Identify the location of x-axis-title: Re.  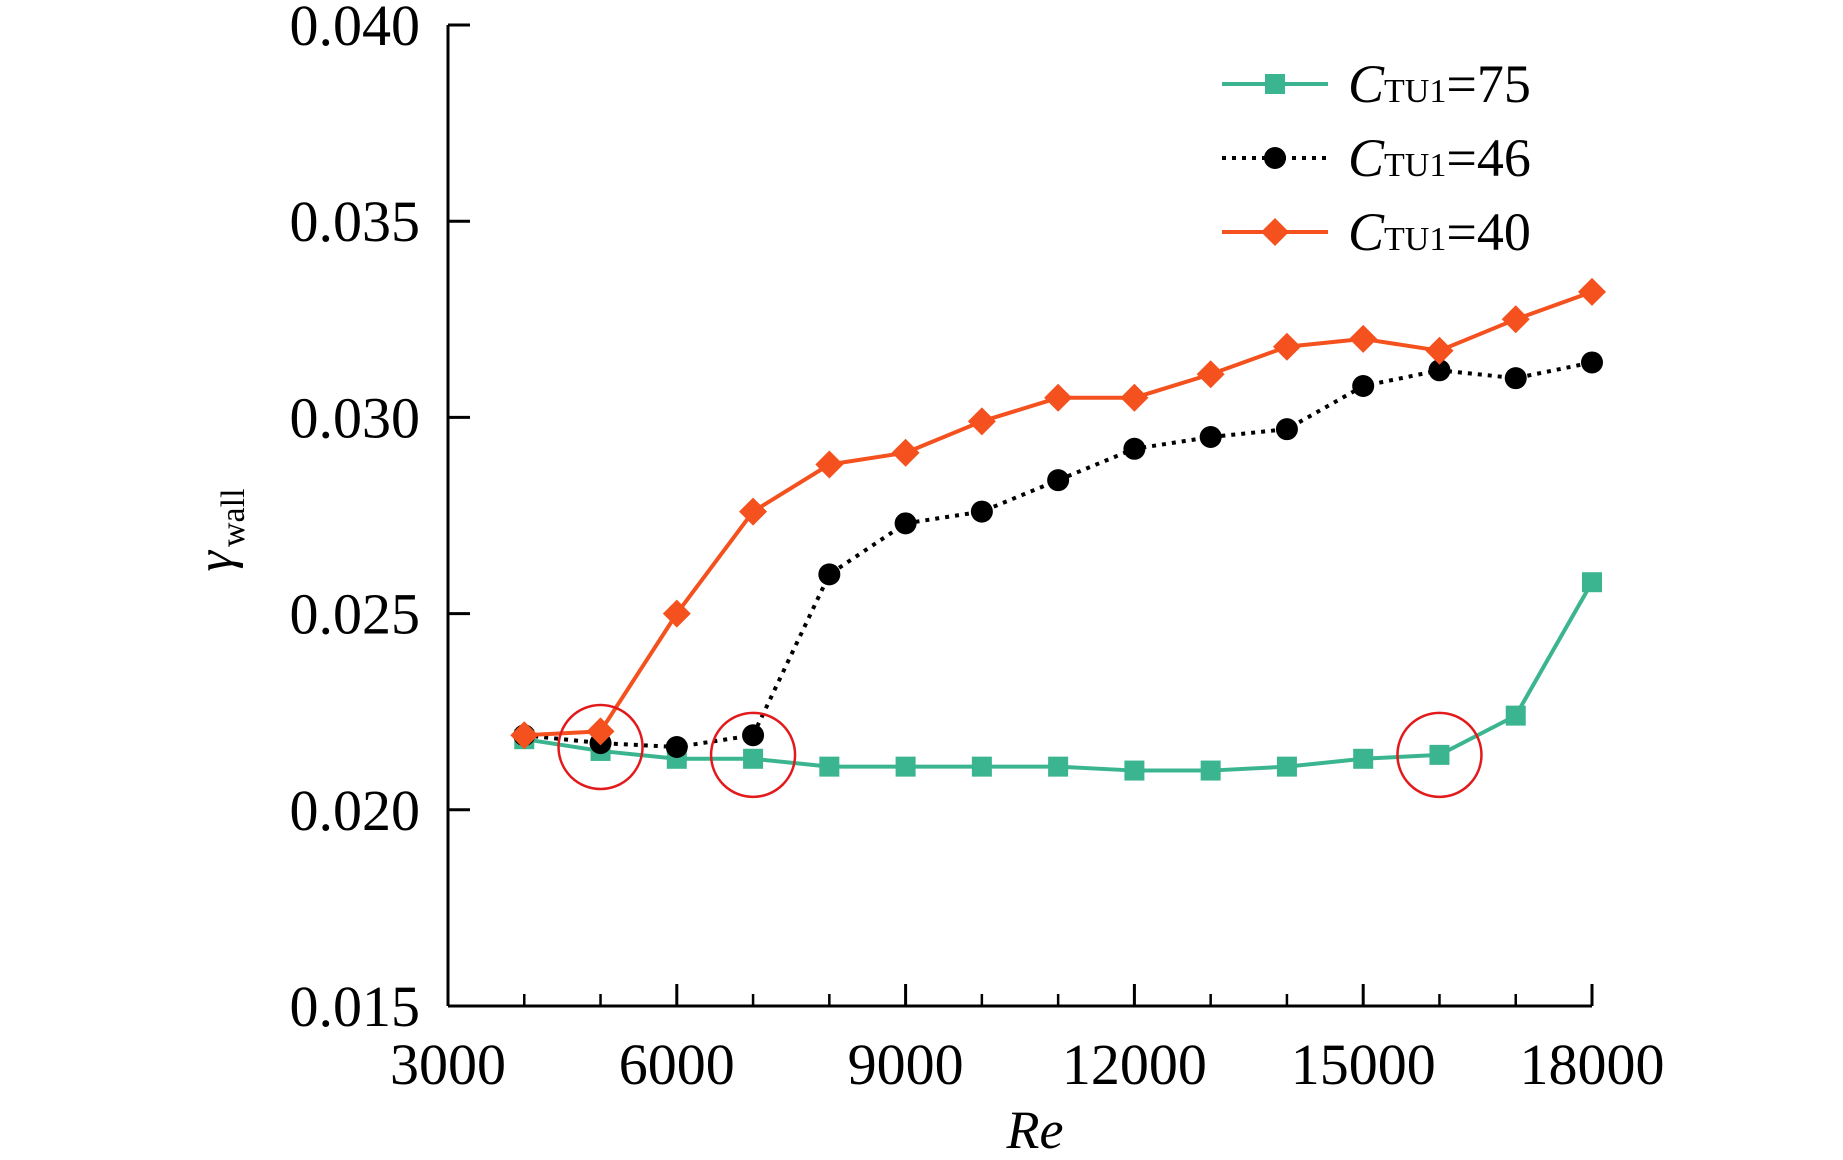
(1035, 1127).